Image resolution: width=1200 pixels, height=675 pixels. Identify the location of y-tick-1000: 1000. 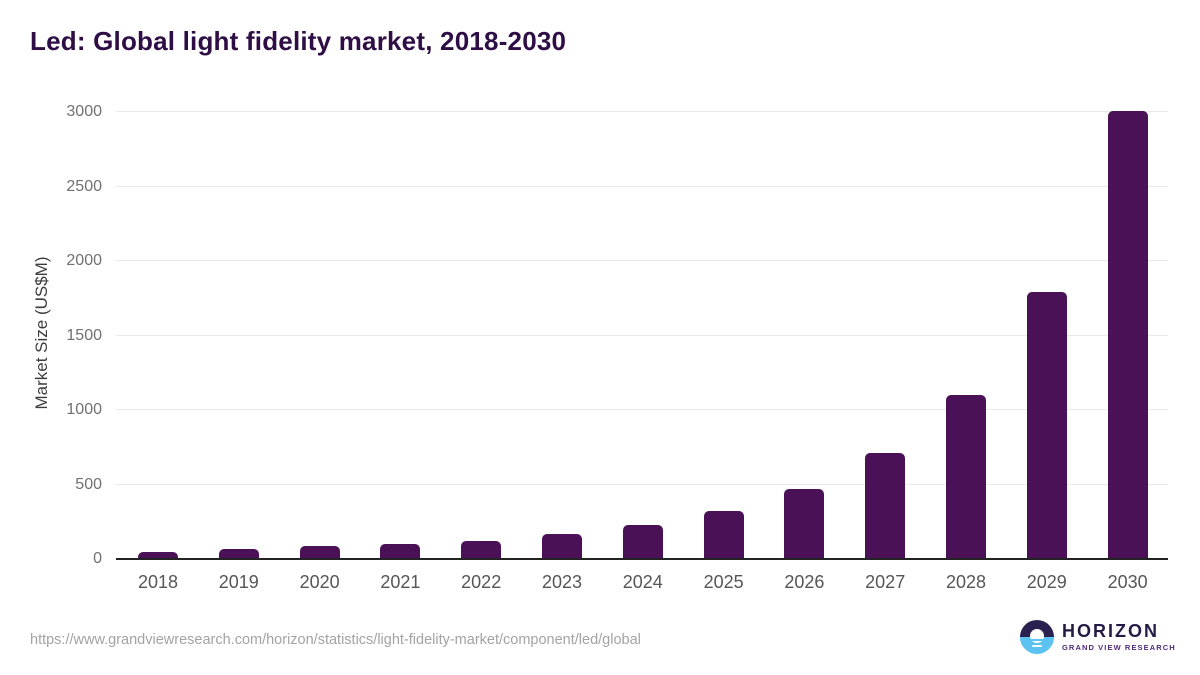
(84, 409).